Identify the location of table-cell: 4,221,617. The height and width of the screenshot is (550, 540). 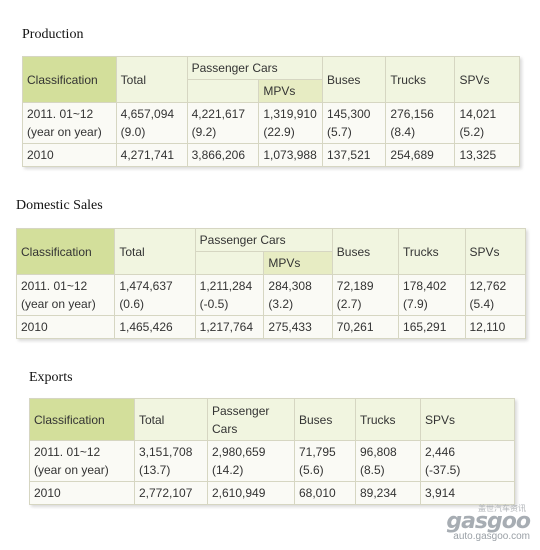
(218, 114).